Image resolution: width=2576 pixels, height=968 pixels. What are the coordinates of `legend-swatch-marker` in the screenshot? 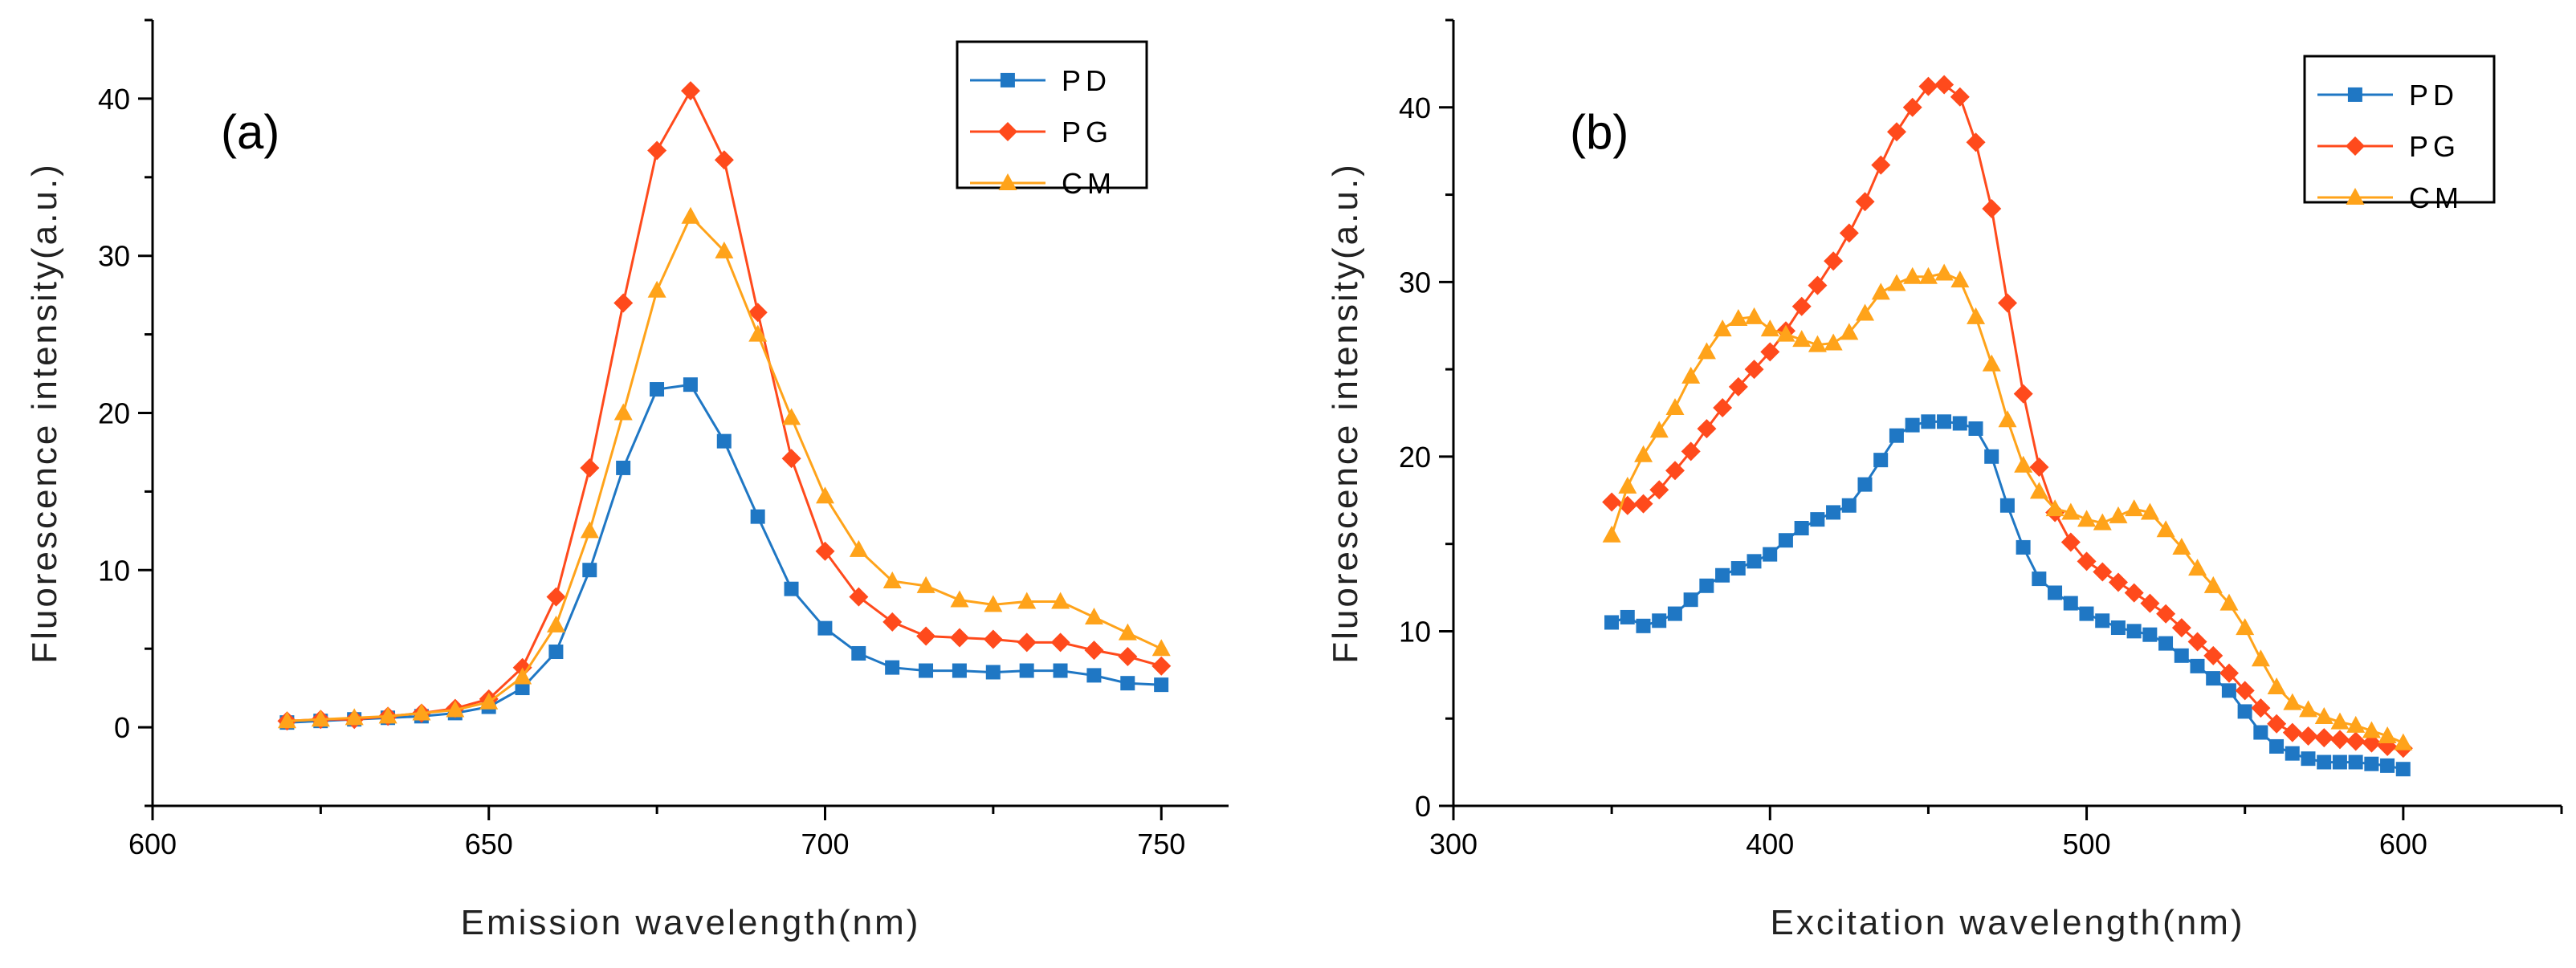 It's located at (2354, 94).